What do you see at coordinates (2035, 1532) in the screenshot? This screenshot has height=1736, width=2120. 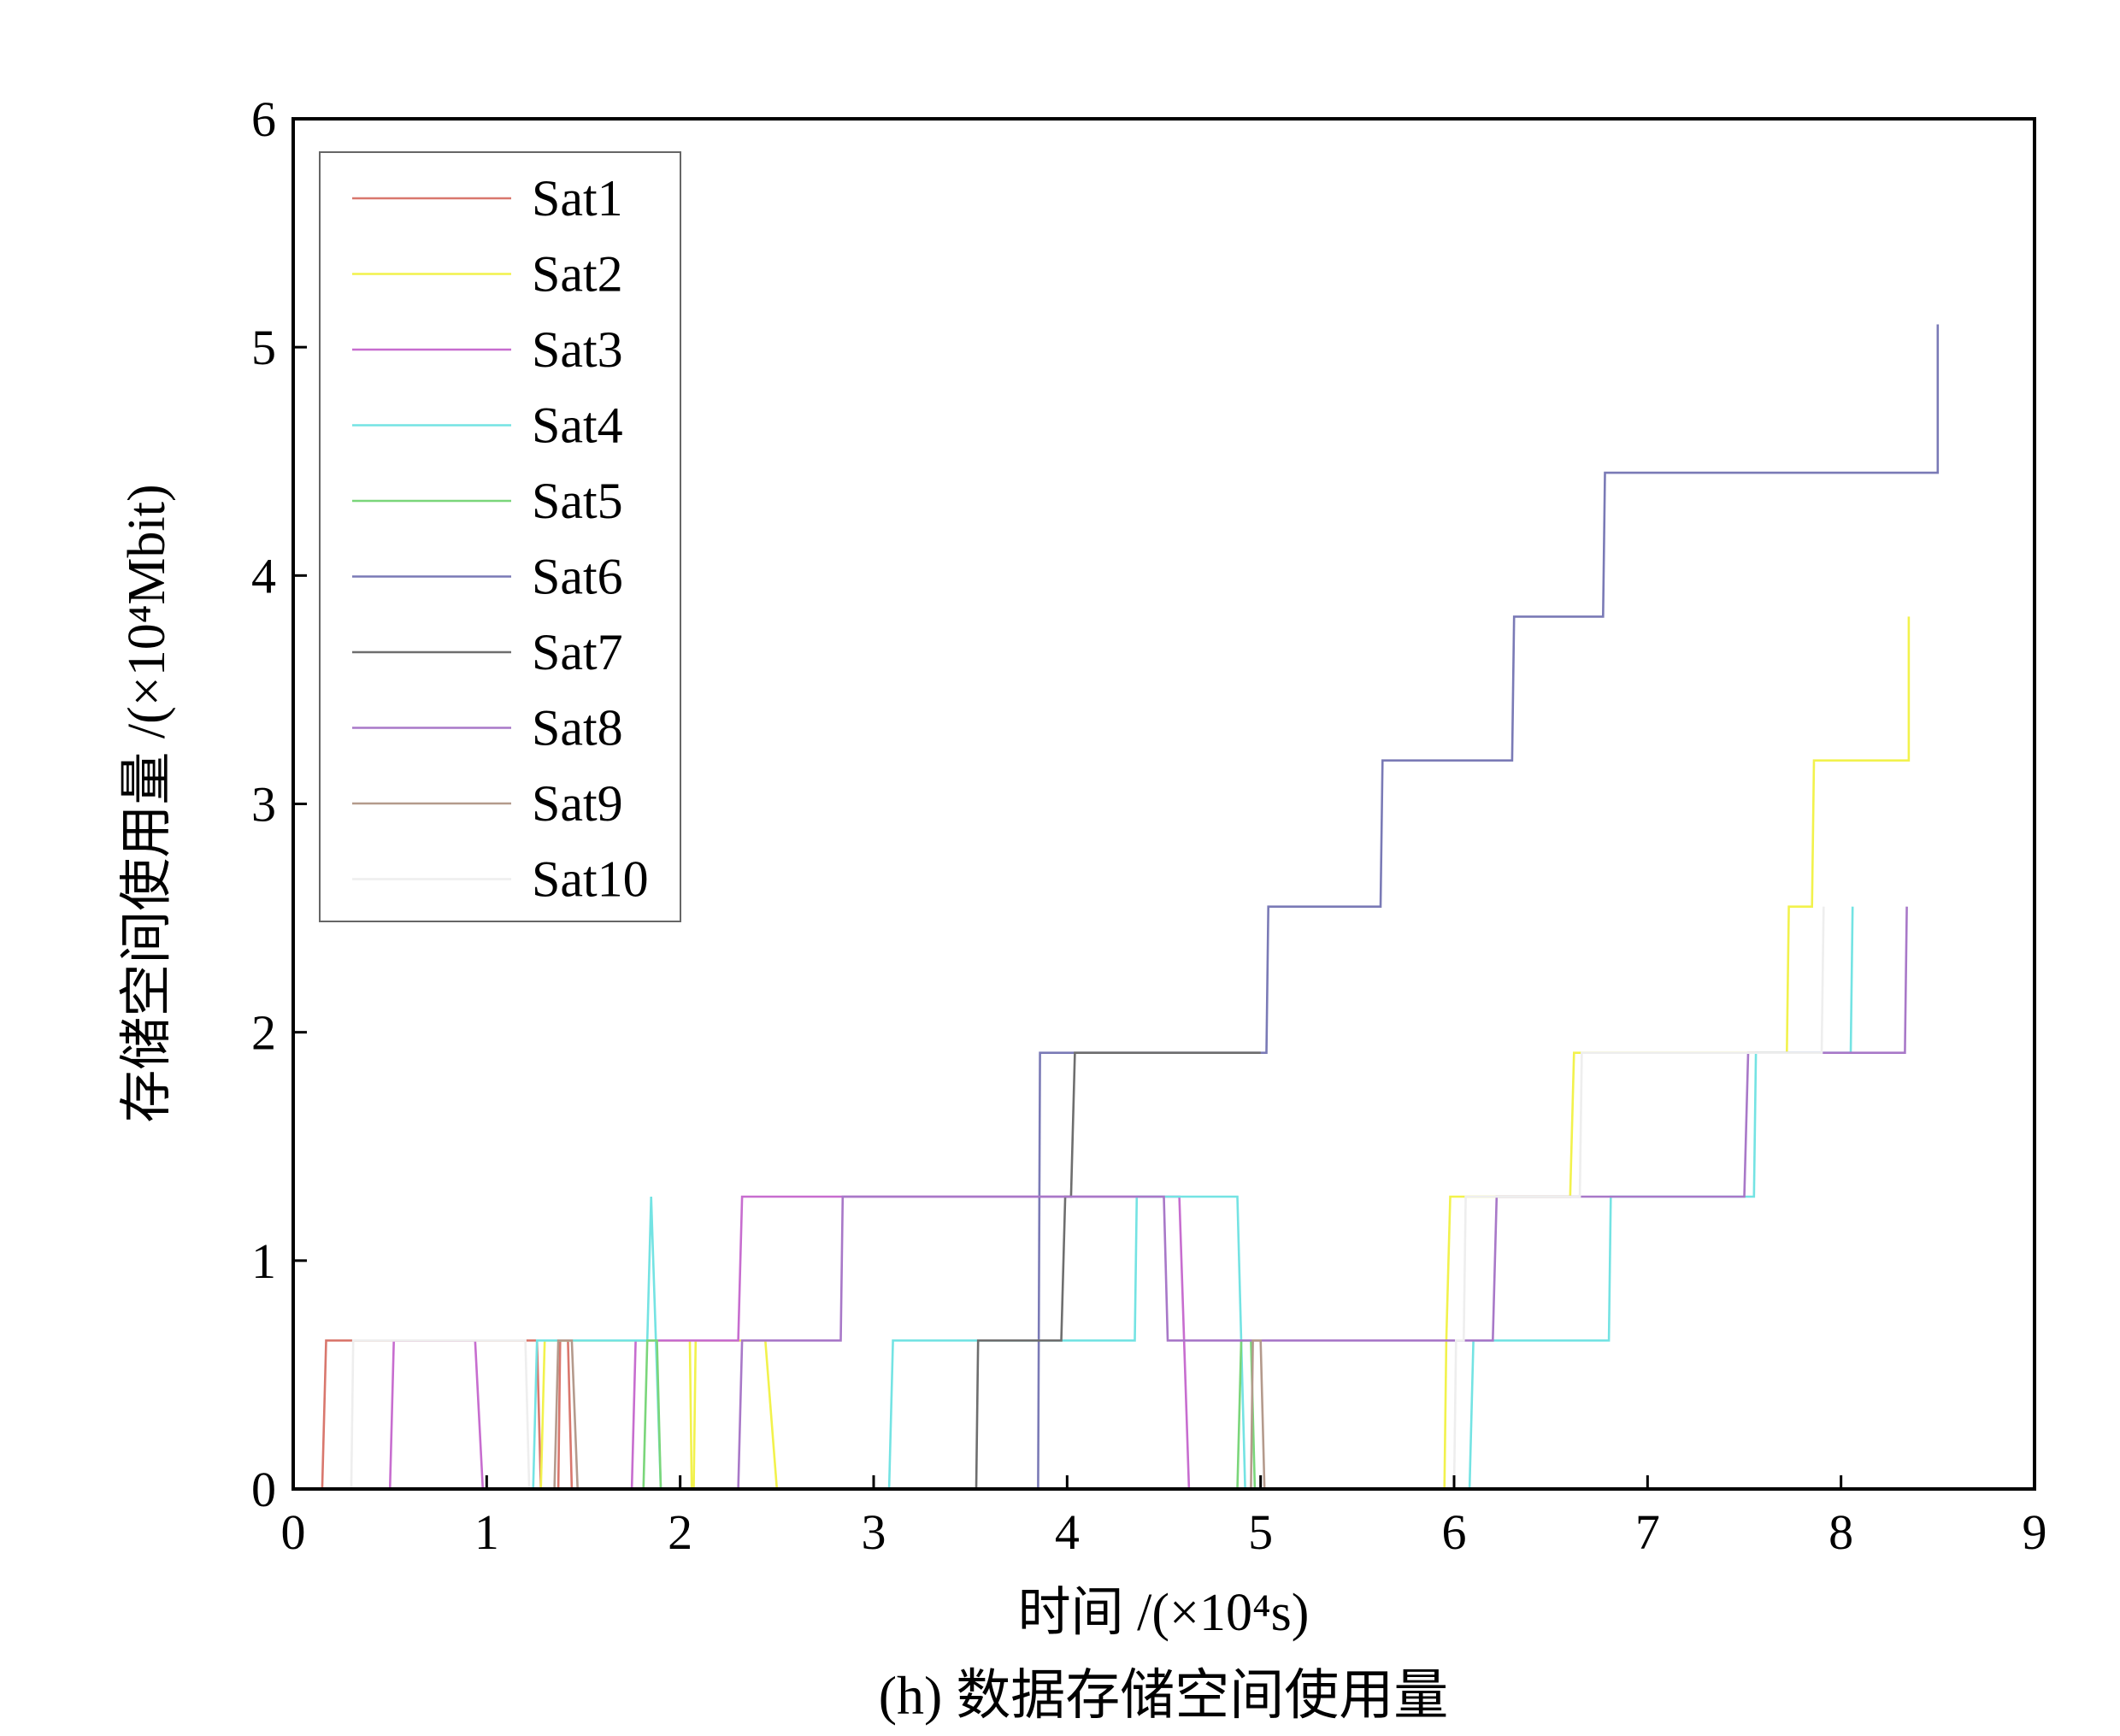 I see `x-tick-label: 9` at bounding box center [2035, 1532].